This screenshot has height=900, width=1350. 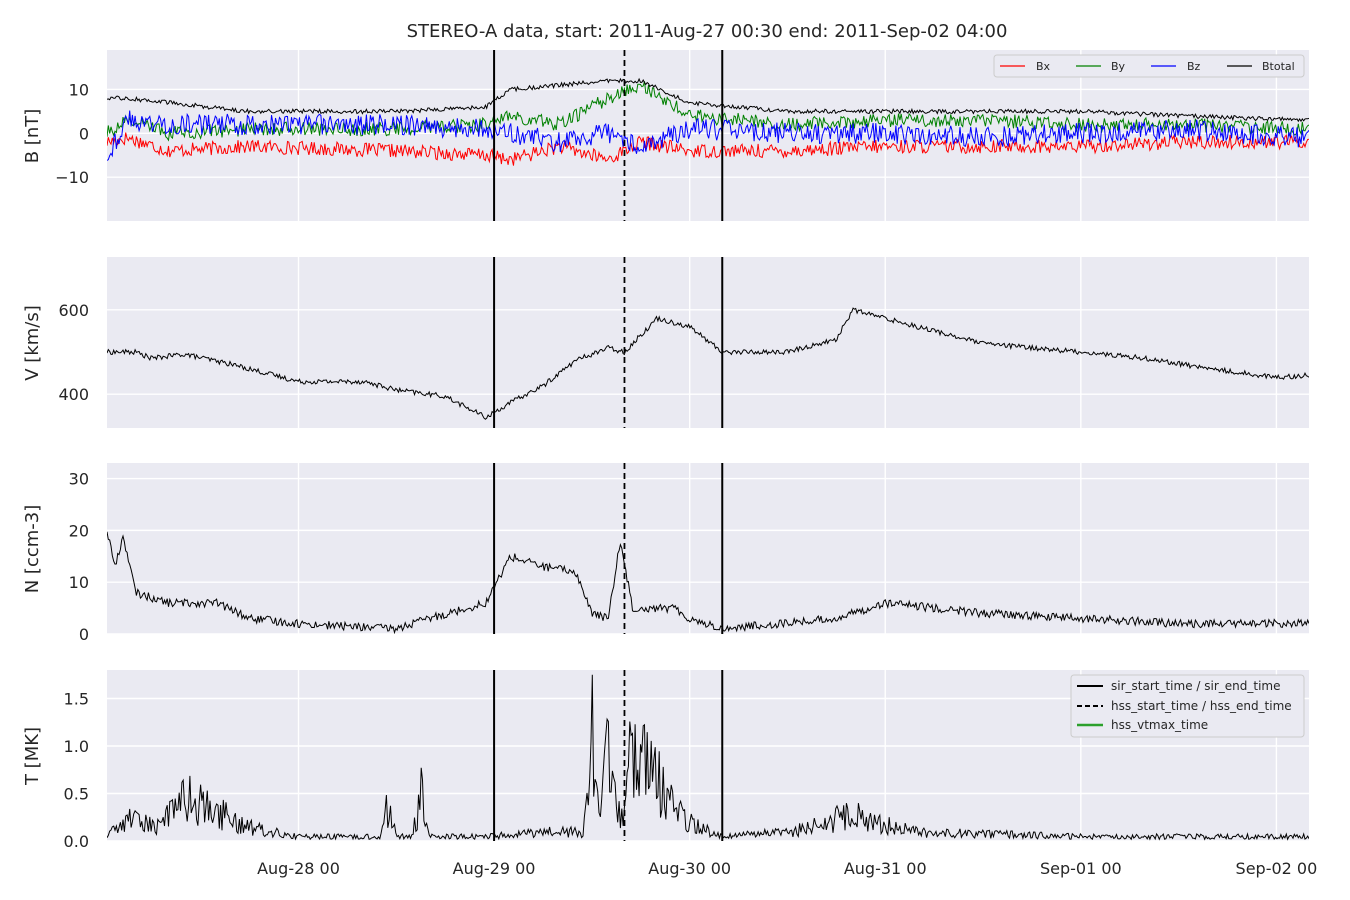 I want to click on panel-t-y-ticks: 0.0 0.5 1.0 1.5, so click(x=76, y=771).